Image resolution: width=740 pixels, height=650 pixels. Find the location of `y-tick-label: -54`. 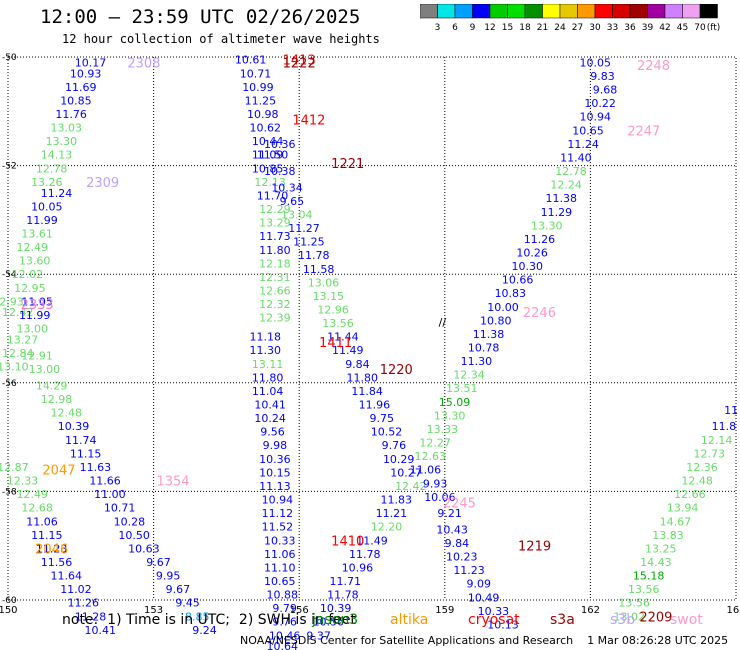

y-tick-label: -54 is located at coordinates (9, 275).